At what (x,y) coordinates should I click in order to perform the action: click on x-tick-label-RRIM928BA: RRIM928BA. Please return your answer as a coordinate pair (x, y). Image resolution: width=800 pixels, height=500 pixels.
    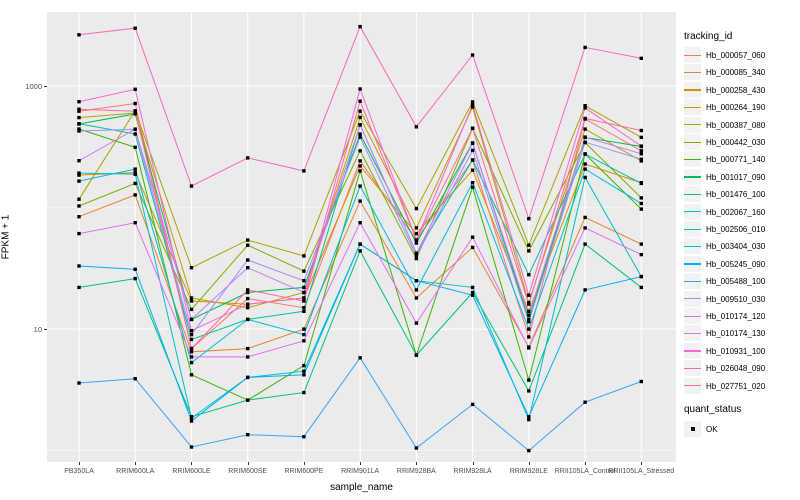
    Looking at the image, I should click on (416, 471).